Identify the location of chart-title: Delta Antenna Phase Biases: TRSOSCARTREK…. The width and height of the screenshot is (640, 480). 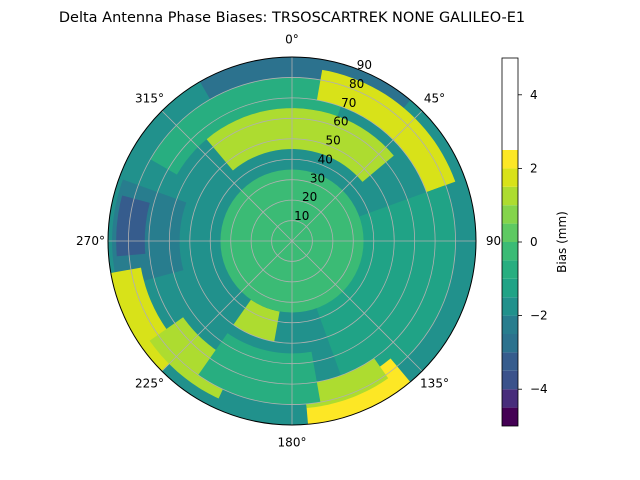
(292, 18).